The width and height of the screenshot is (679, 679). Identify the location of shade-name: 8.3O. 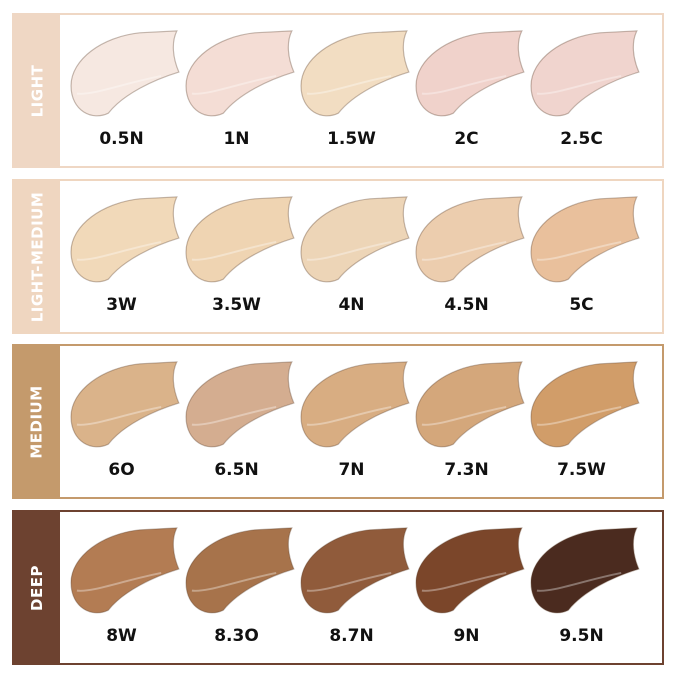
(236, 636).